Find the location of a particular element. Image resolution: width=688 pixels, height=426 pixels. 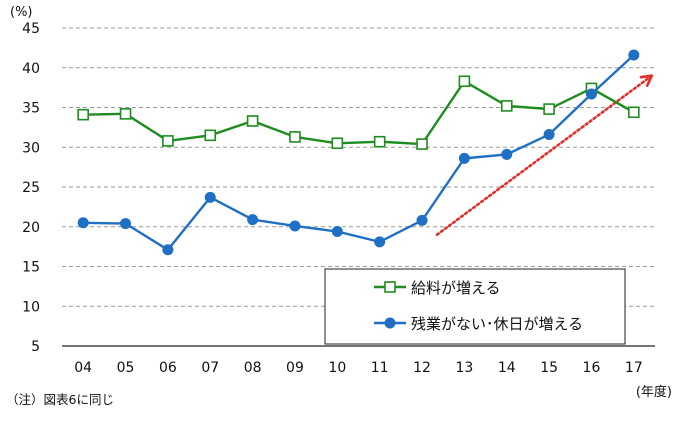

legend-item-salary: 給料が増える is located at coordinates (437, 288).